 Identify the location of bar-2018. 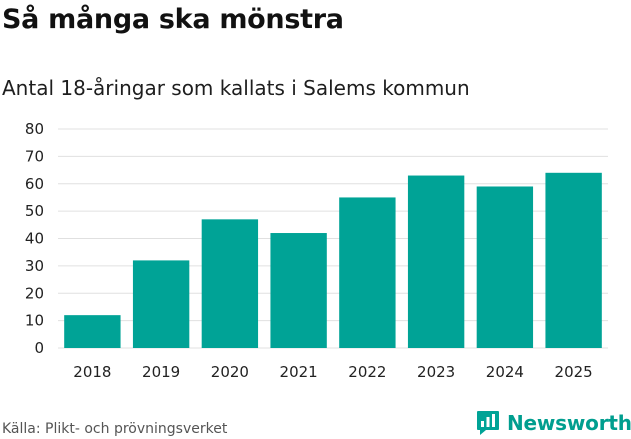
(92, 331).